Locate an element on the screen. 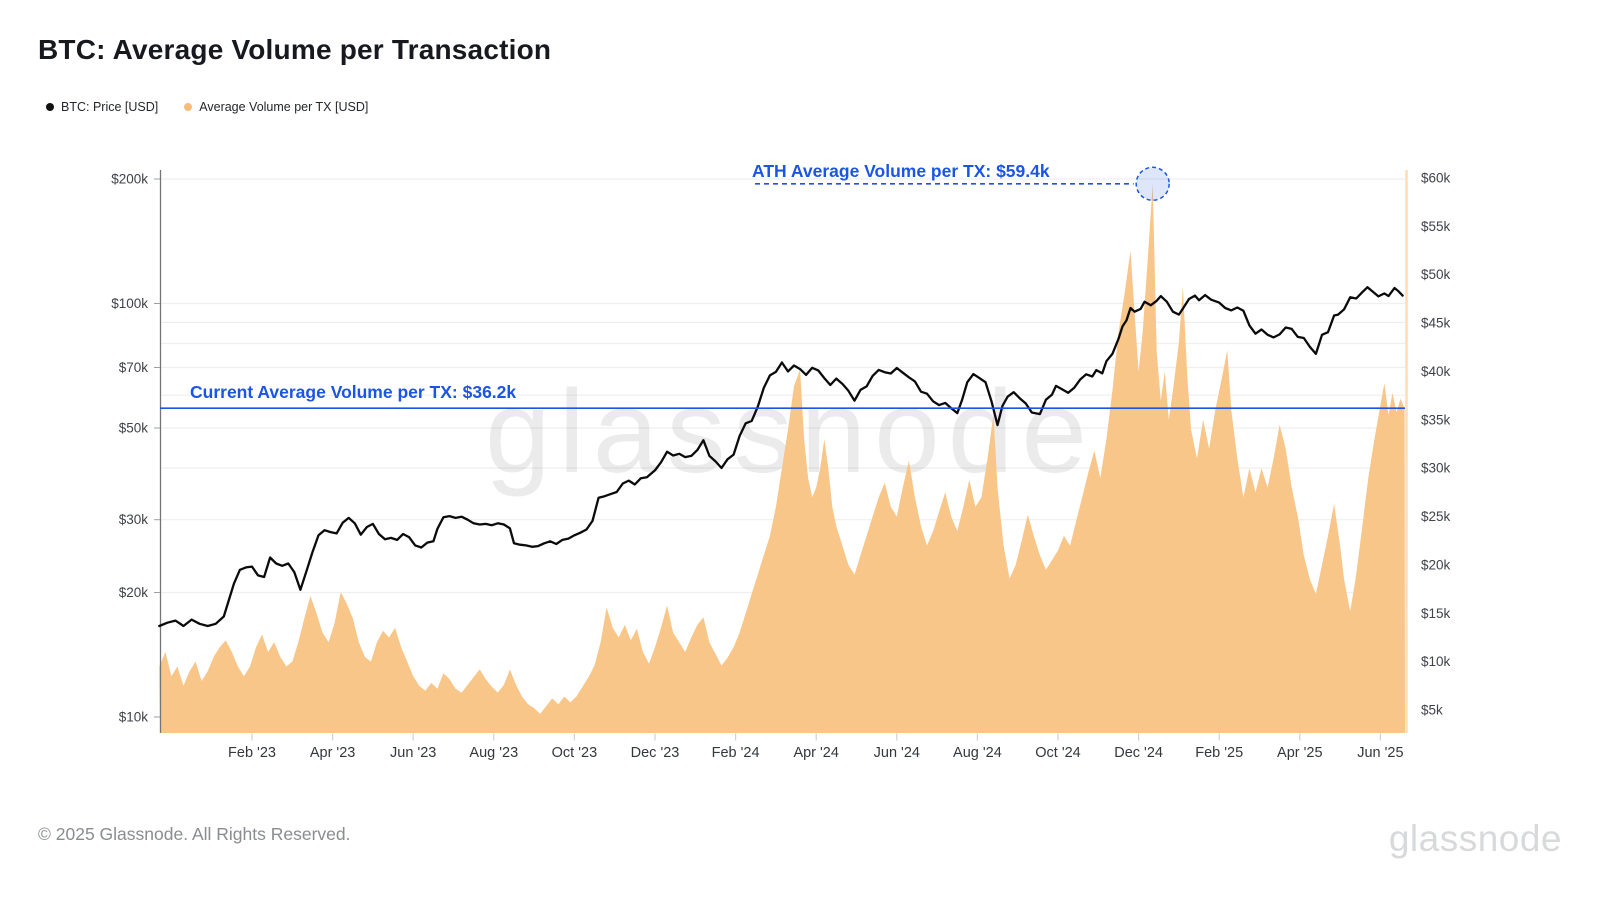  x-axis-label: Oct '23 is located at coordinates (574, 753).